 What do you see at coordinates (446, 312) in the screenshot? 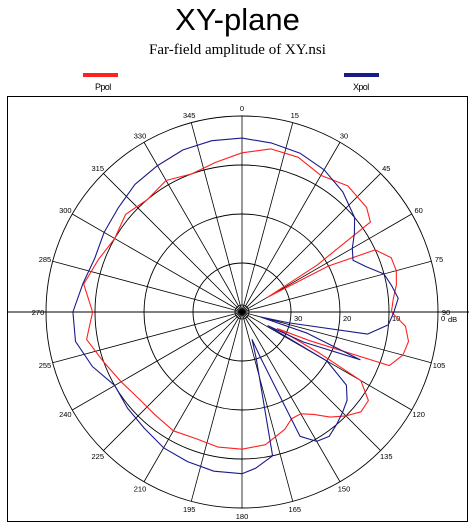
I see `angle-tick-label: 90` at bounding box center [446, 312].